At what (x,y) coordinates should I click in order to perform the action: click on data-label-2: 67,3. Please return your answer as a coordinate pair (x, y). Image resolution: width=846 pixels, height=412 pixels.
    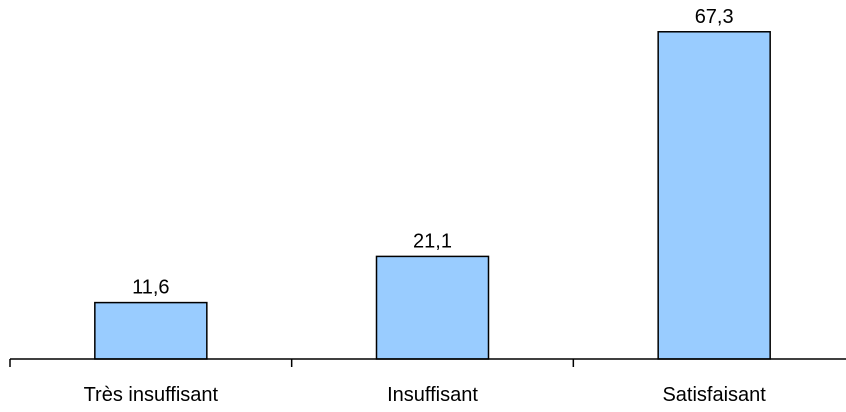
    Looking at the image, I should click on (714, 17).